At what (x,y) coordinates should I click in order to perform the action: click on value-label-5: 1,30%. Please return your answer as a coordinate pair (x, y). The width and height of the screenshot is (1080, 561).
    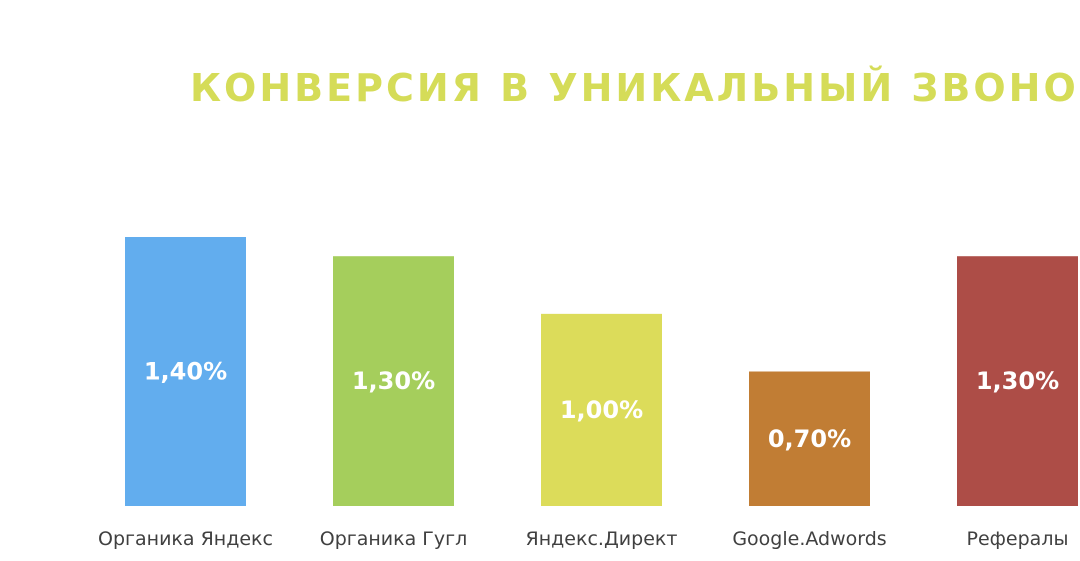
    Looking at the image, I should click on (1017, 381).